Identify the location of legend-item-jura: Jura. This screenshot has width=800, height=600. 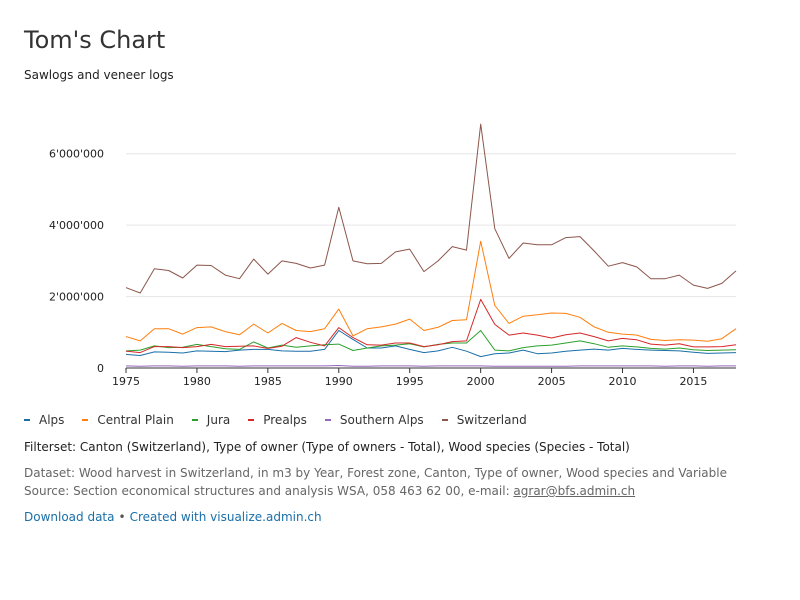
(211, 420).